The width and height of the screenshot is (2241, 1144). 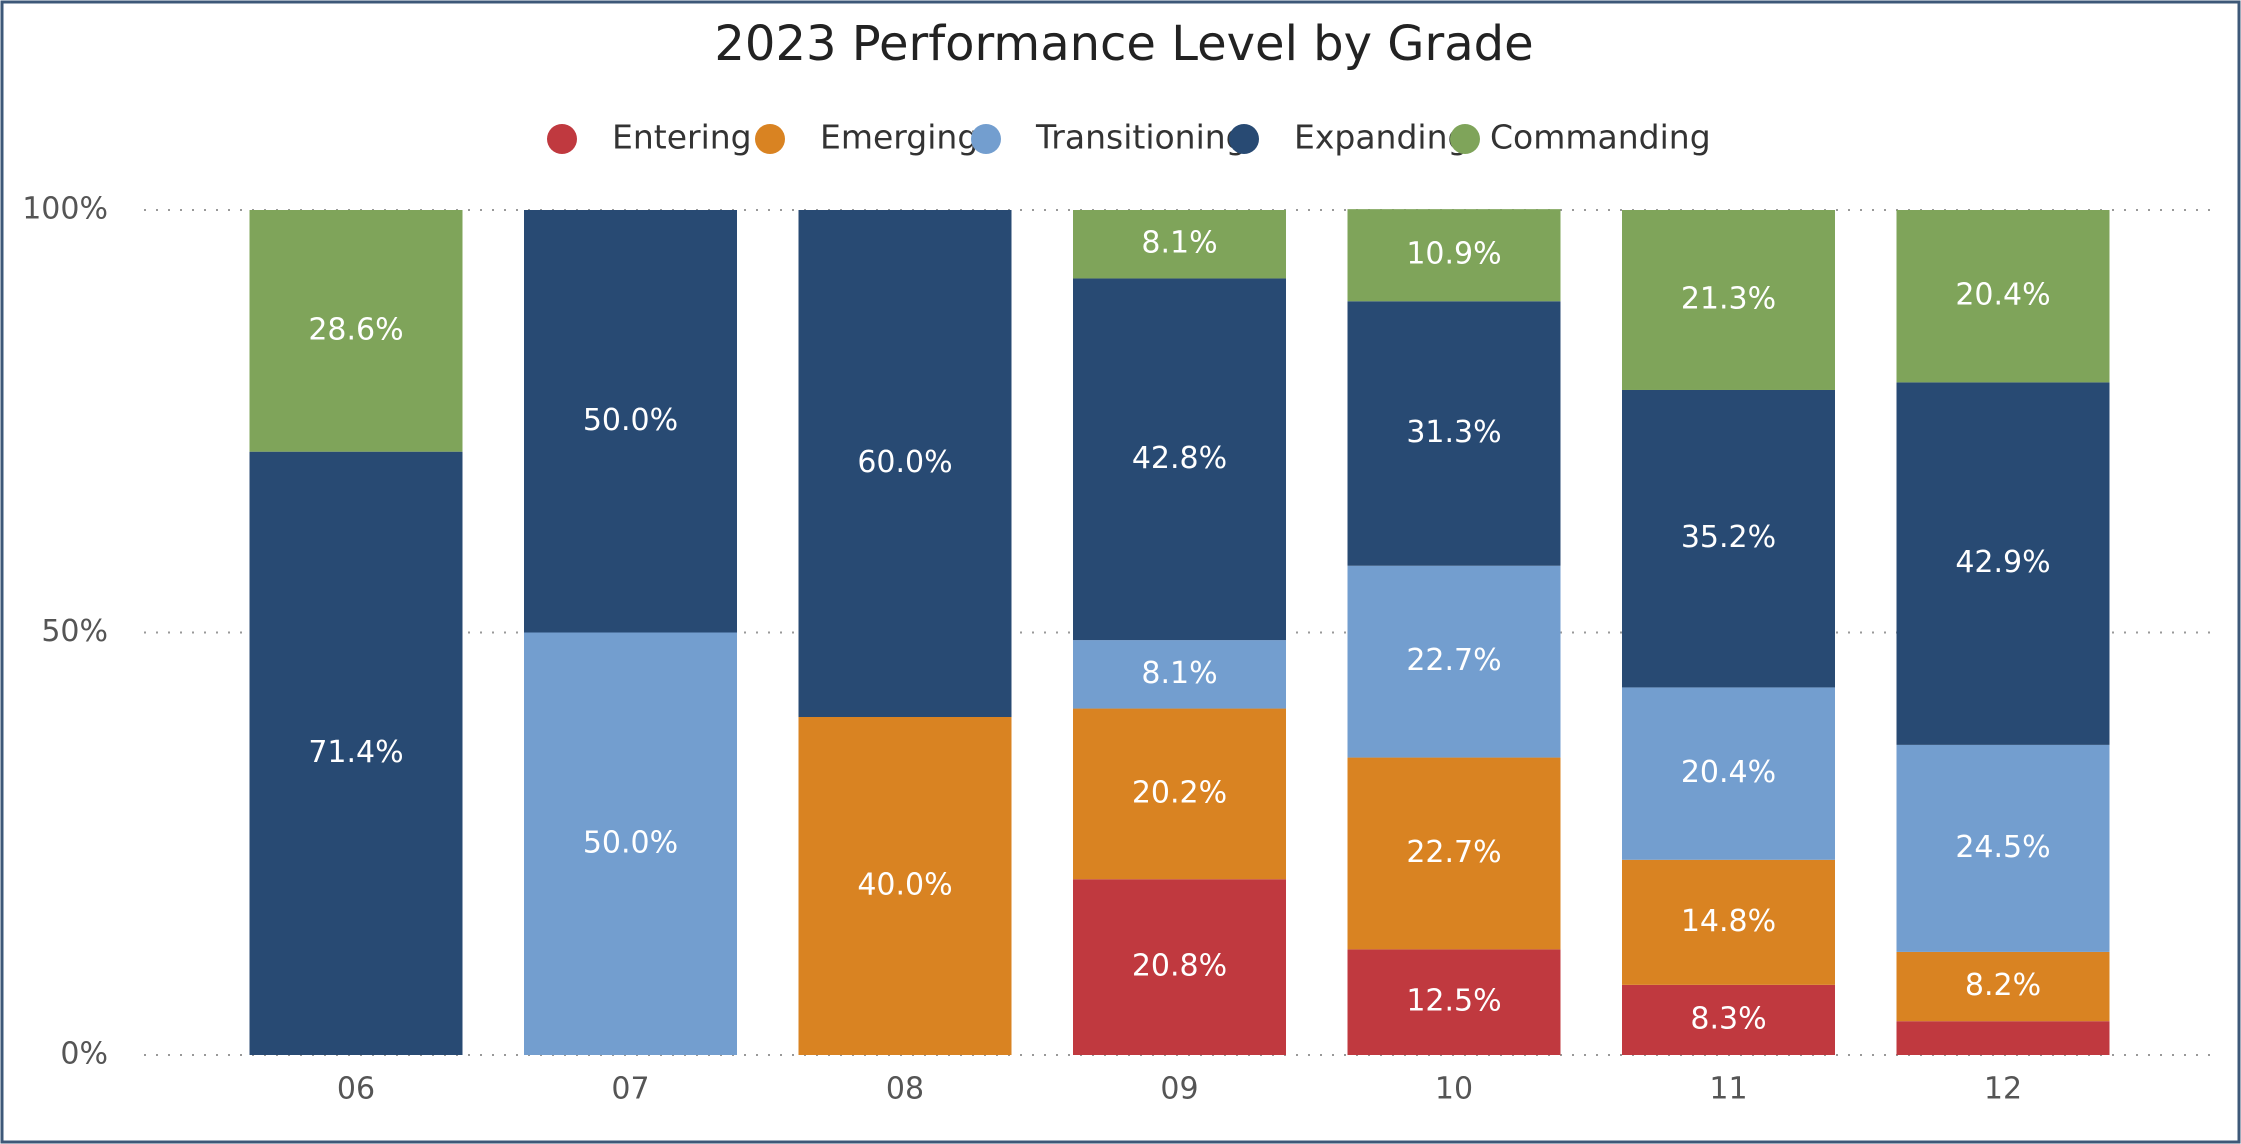 I want to click on legend-label: Entering, so click(x=682, y=137).